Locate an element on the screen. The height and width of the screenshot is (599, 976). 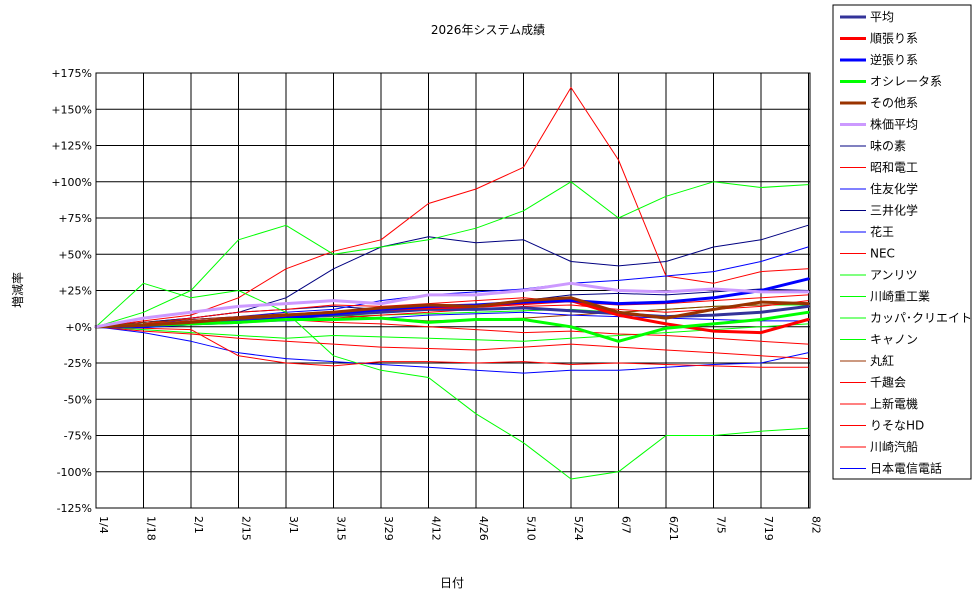
legend-label: 日本電信電話 is located at coordinates (906, 468).